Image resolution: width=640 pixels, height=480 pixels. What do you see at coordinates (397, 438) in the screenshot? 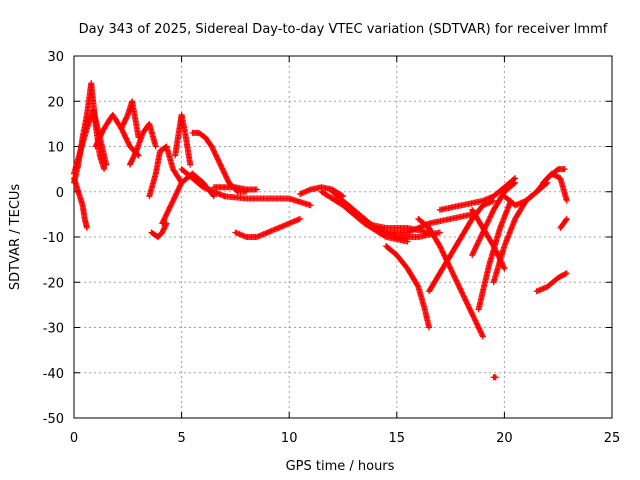
I see `x-tick-label: 15` at bounding box center [397, 438].